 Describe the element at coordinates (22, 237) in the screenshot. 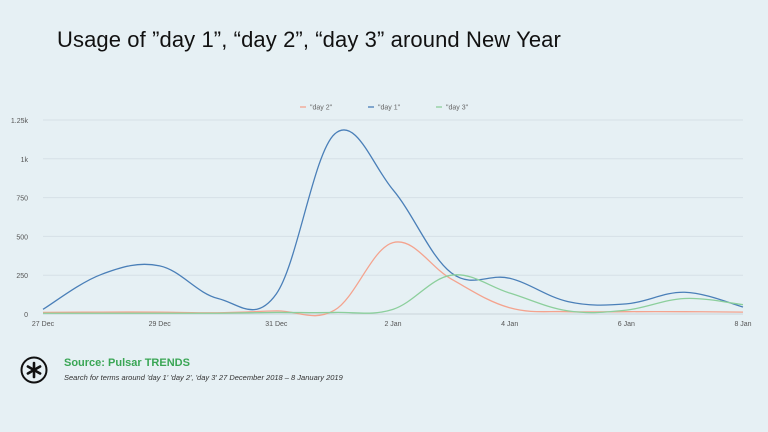

I see `y-tick-label: 500` at that location.